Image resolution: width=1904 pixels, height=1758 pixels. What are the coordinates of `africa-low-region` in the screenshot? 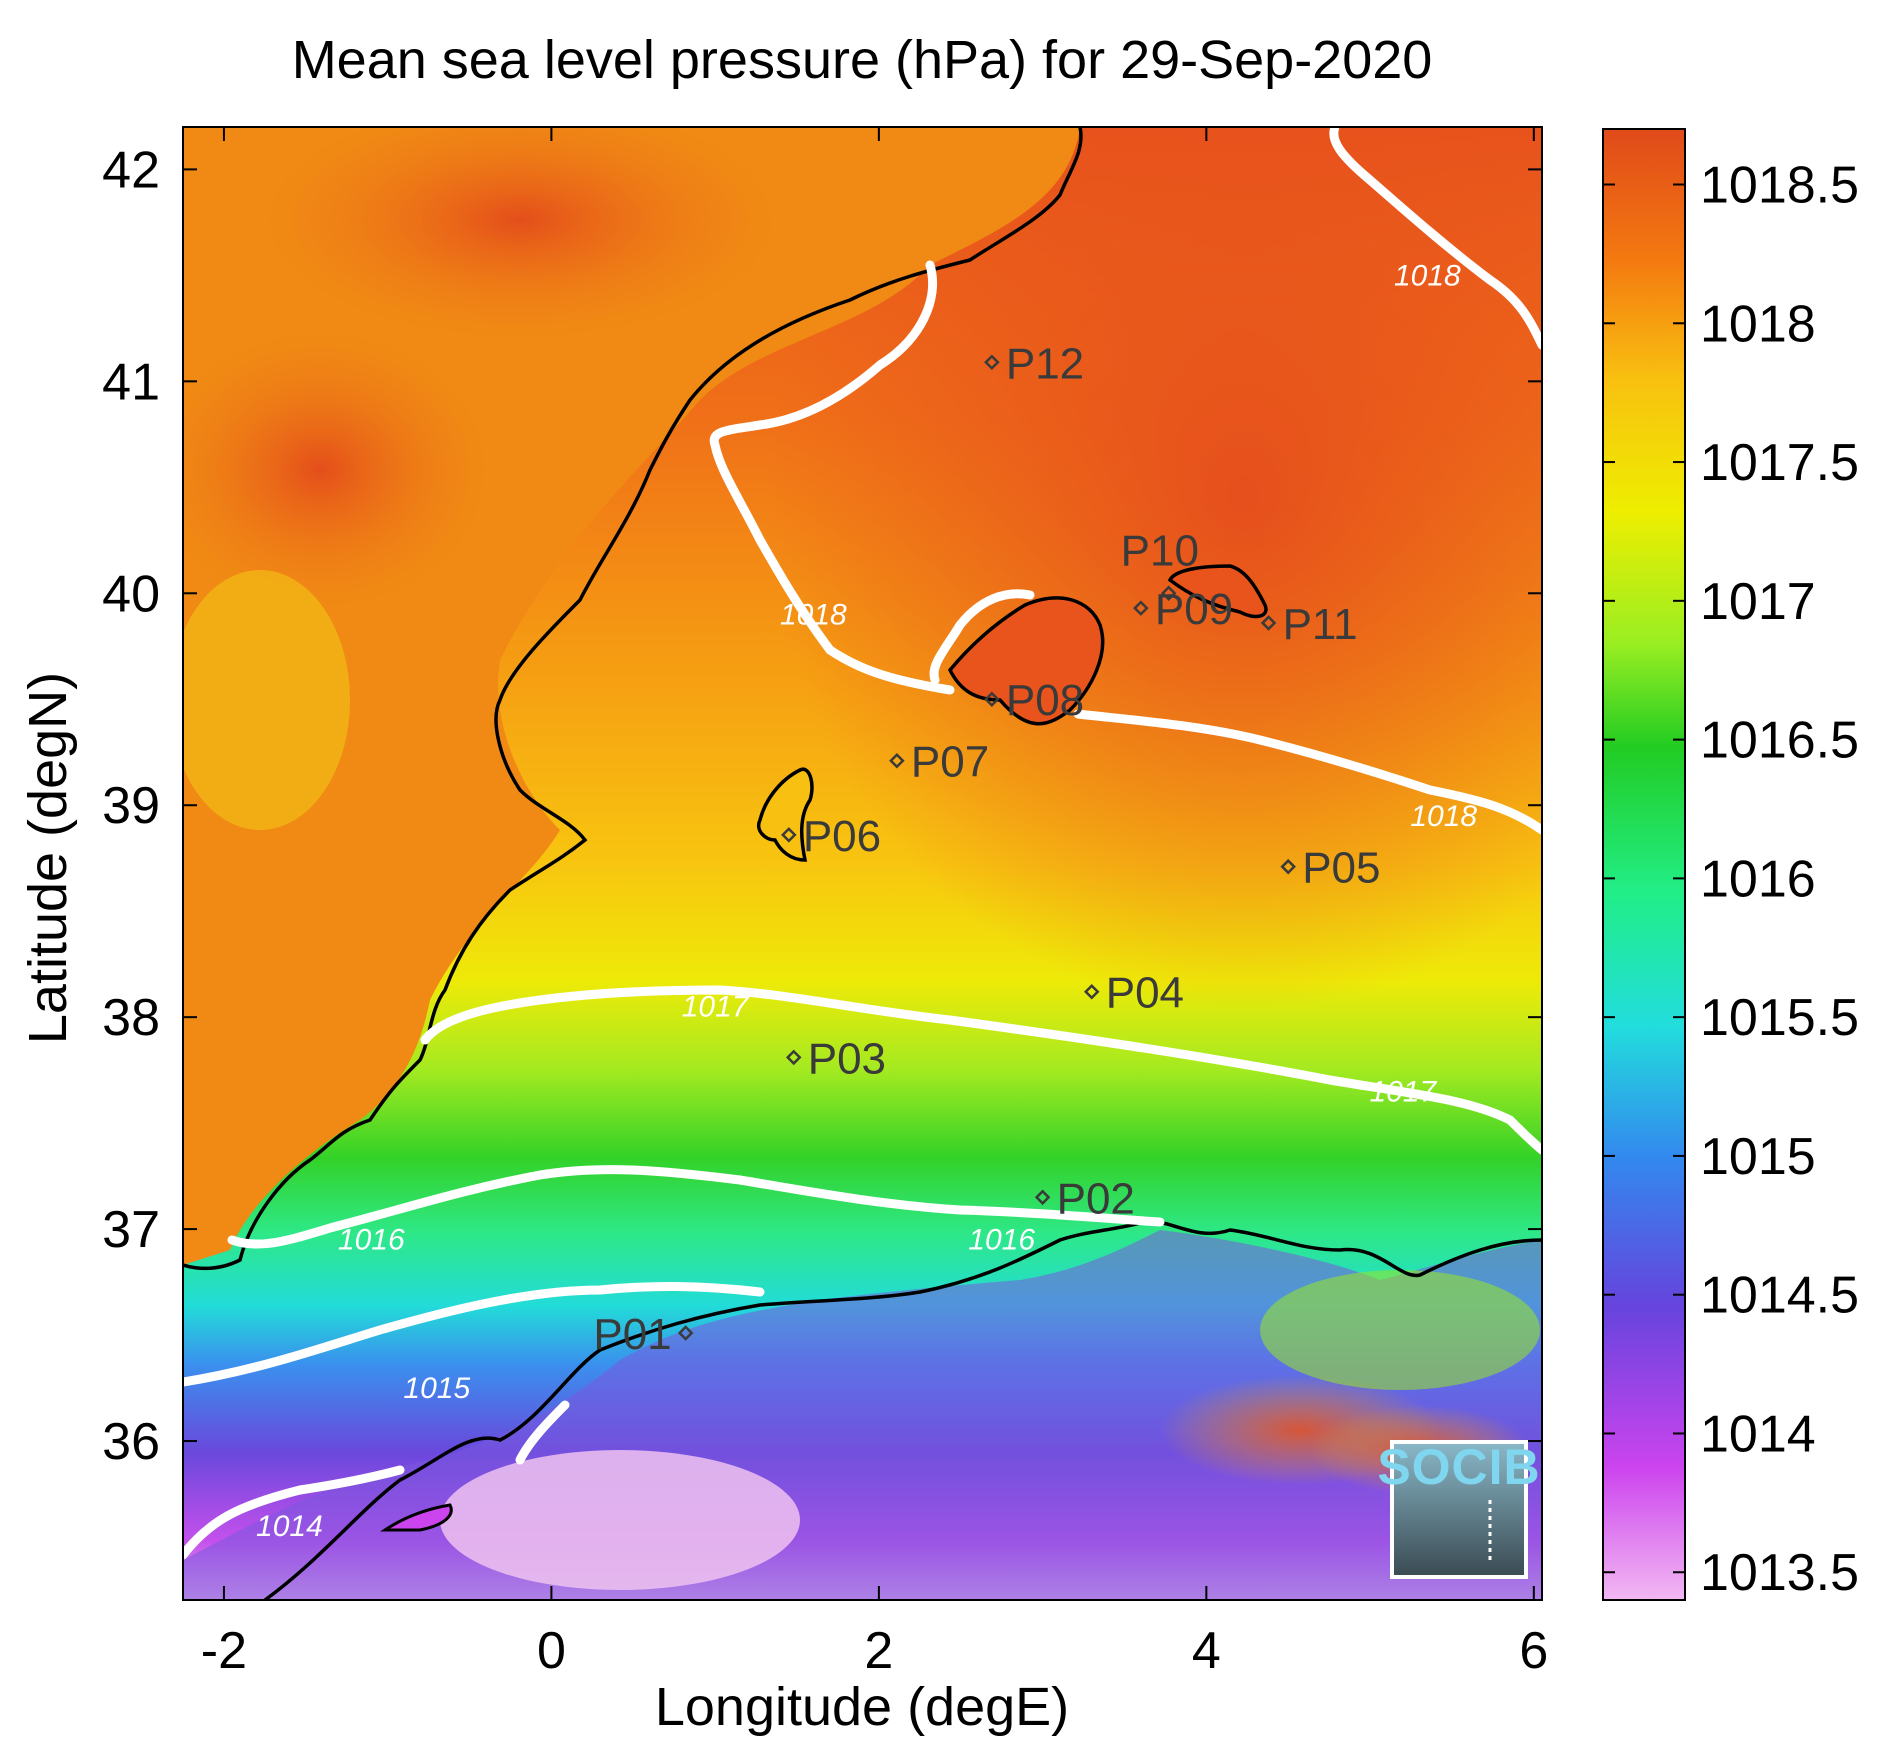 It's located at (620, 1520).